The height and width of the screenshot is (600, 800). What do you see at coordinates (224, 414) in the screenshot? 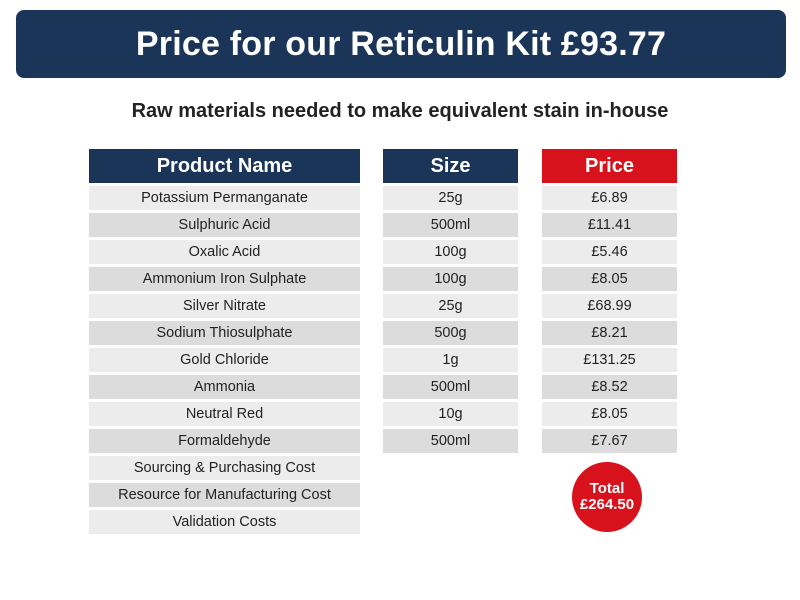
I see `product-name-cell: Neutral Red` at bounding box center [224, 414].